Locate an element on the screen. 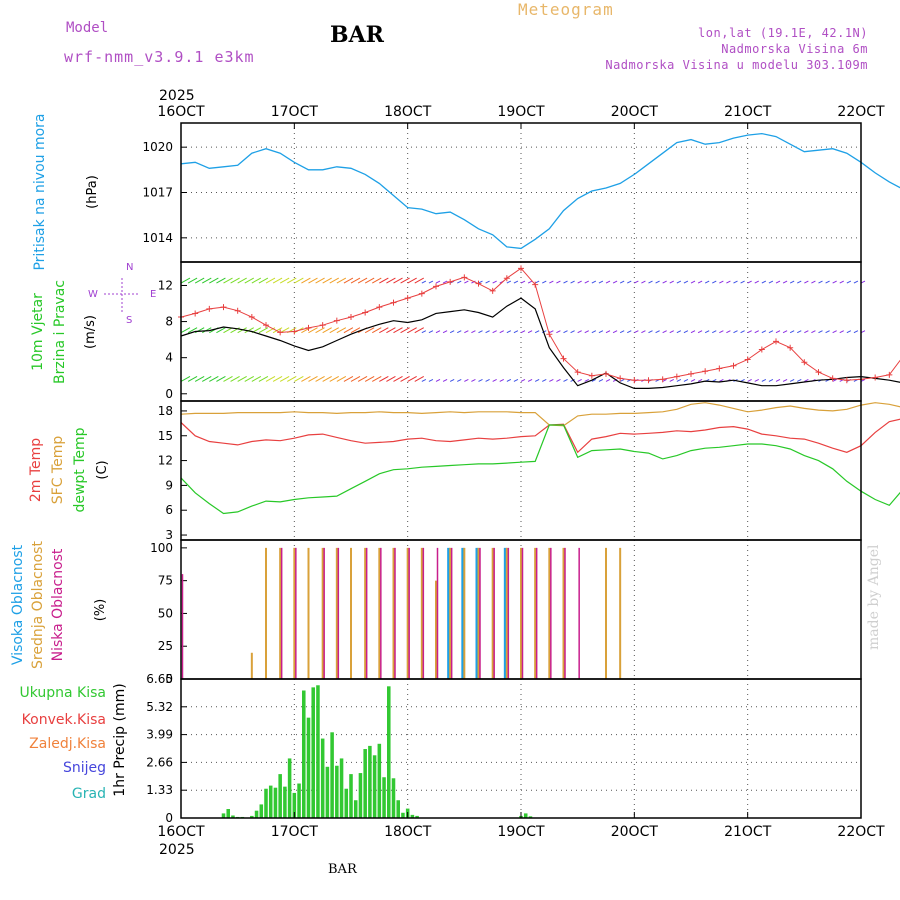  bottom-day-label: 16OCT is located at coordinates (181, 832).